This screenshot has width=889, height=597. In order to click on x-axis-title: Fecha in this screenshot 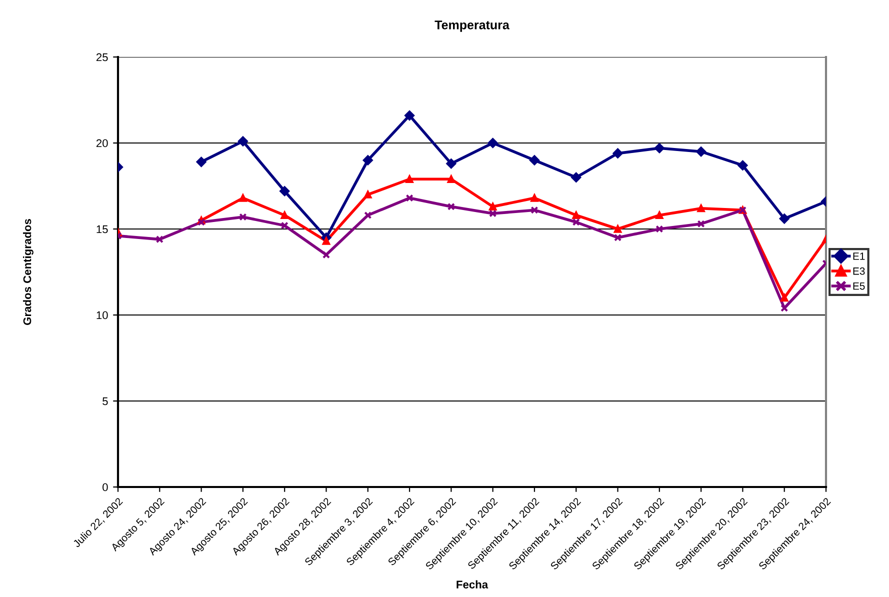, I will do `click(472, 584)`.